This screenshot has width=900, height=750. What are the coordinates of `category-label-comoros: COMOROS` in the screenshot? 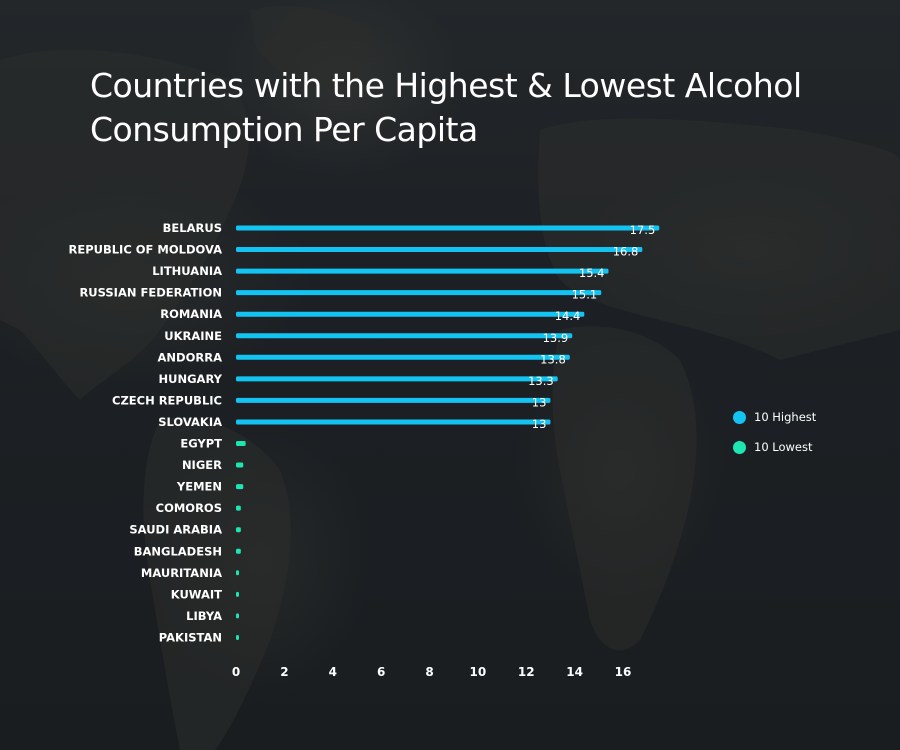 It's located at (189, 508).